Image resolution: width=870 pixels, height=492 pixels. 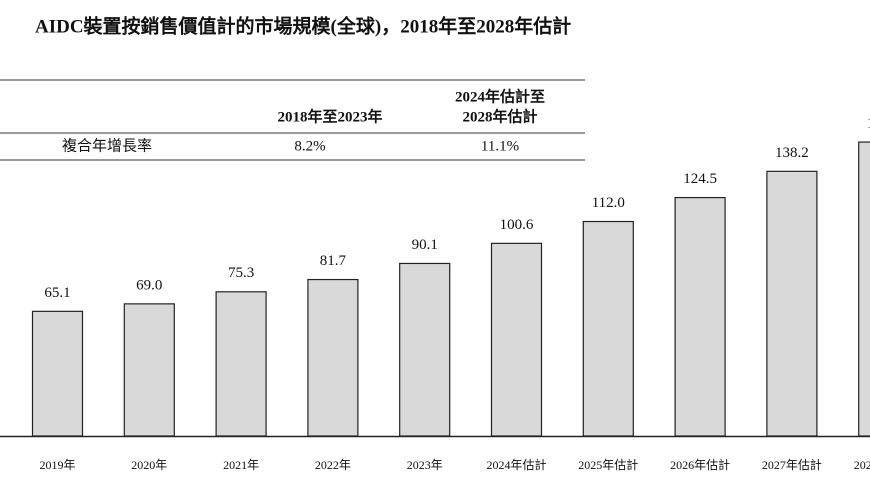 What do you see at coordinates (57, 465) in the screenshot?
I see `x-tick-label: 2019年` at bounding box center [57, 465].